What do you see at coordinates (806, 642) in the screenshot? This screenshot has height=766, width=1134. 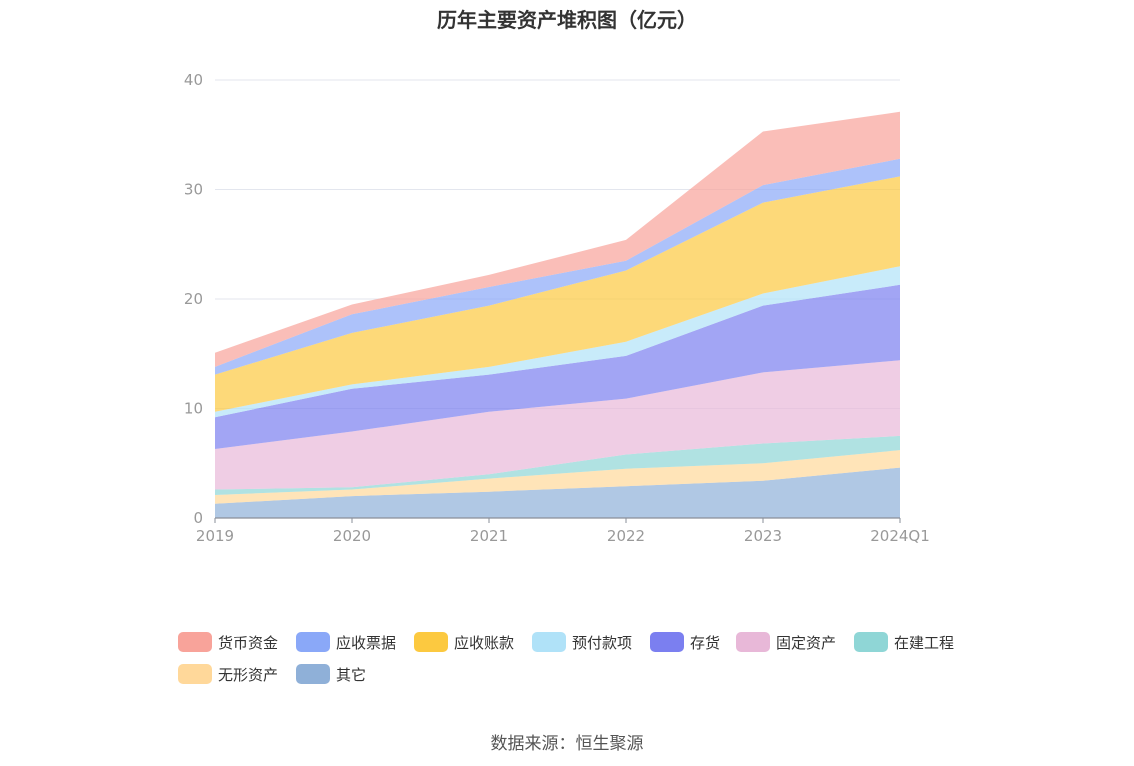 I see `legend-label: 固定资产` at bounding box center [806, 642].